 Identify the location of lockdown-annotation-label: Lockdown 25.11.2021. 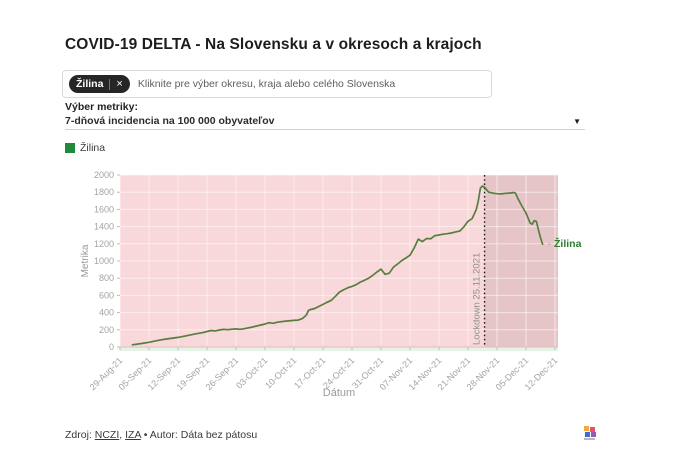
(477, 299).